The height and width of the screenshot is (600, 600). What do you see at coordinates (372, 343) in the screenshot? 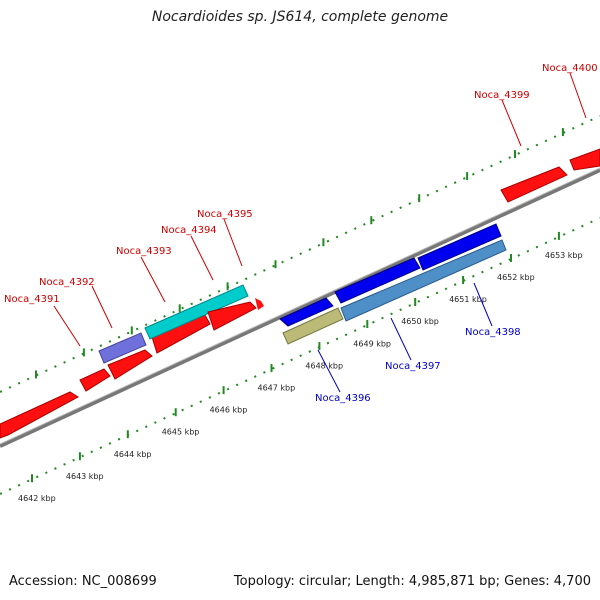
I see `scale-label: 4649 kbp` at bounding box center [372, 343].